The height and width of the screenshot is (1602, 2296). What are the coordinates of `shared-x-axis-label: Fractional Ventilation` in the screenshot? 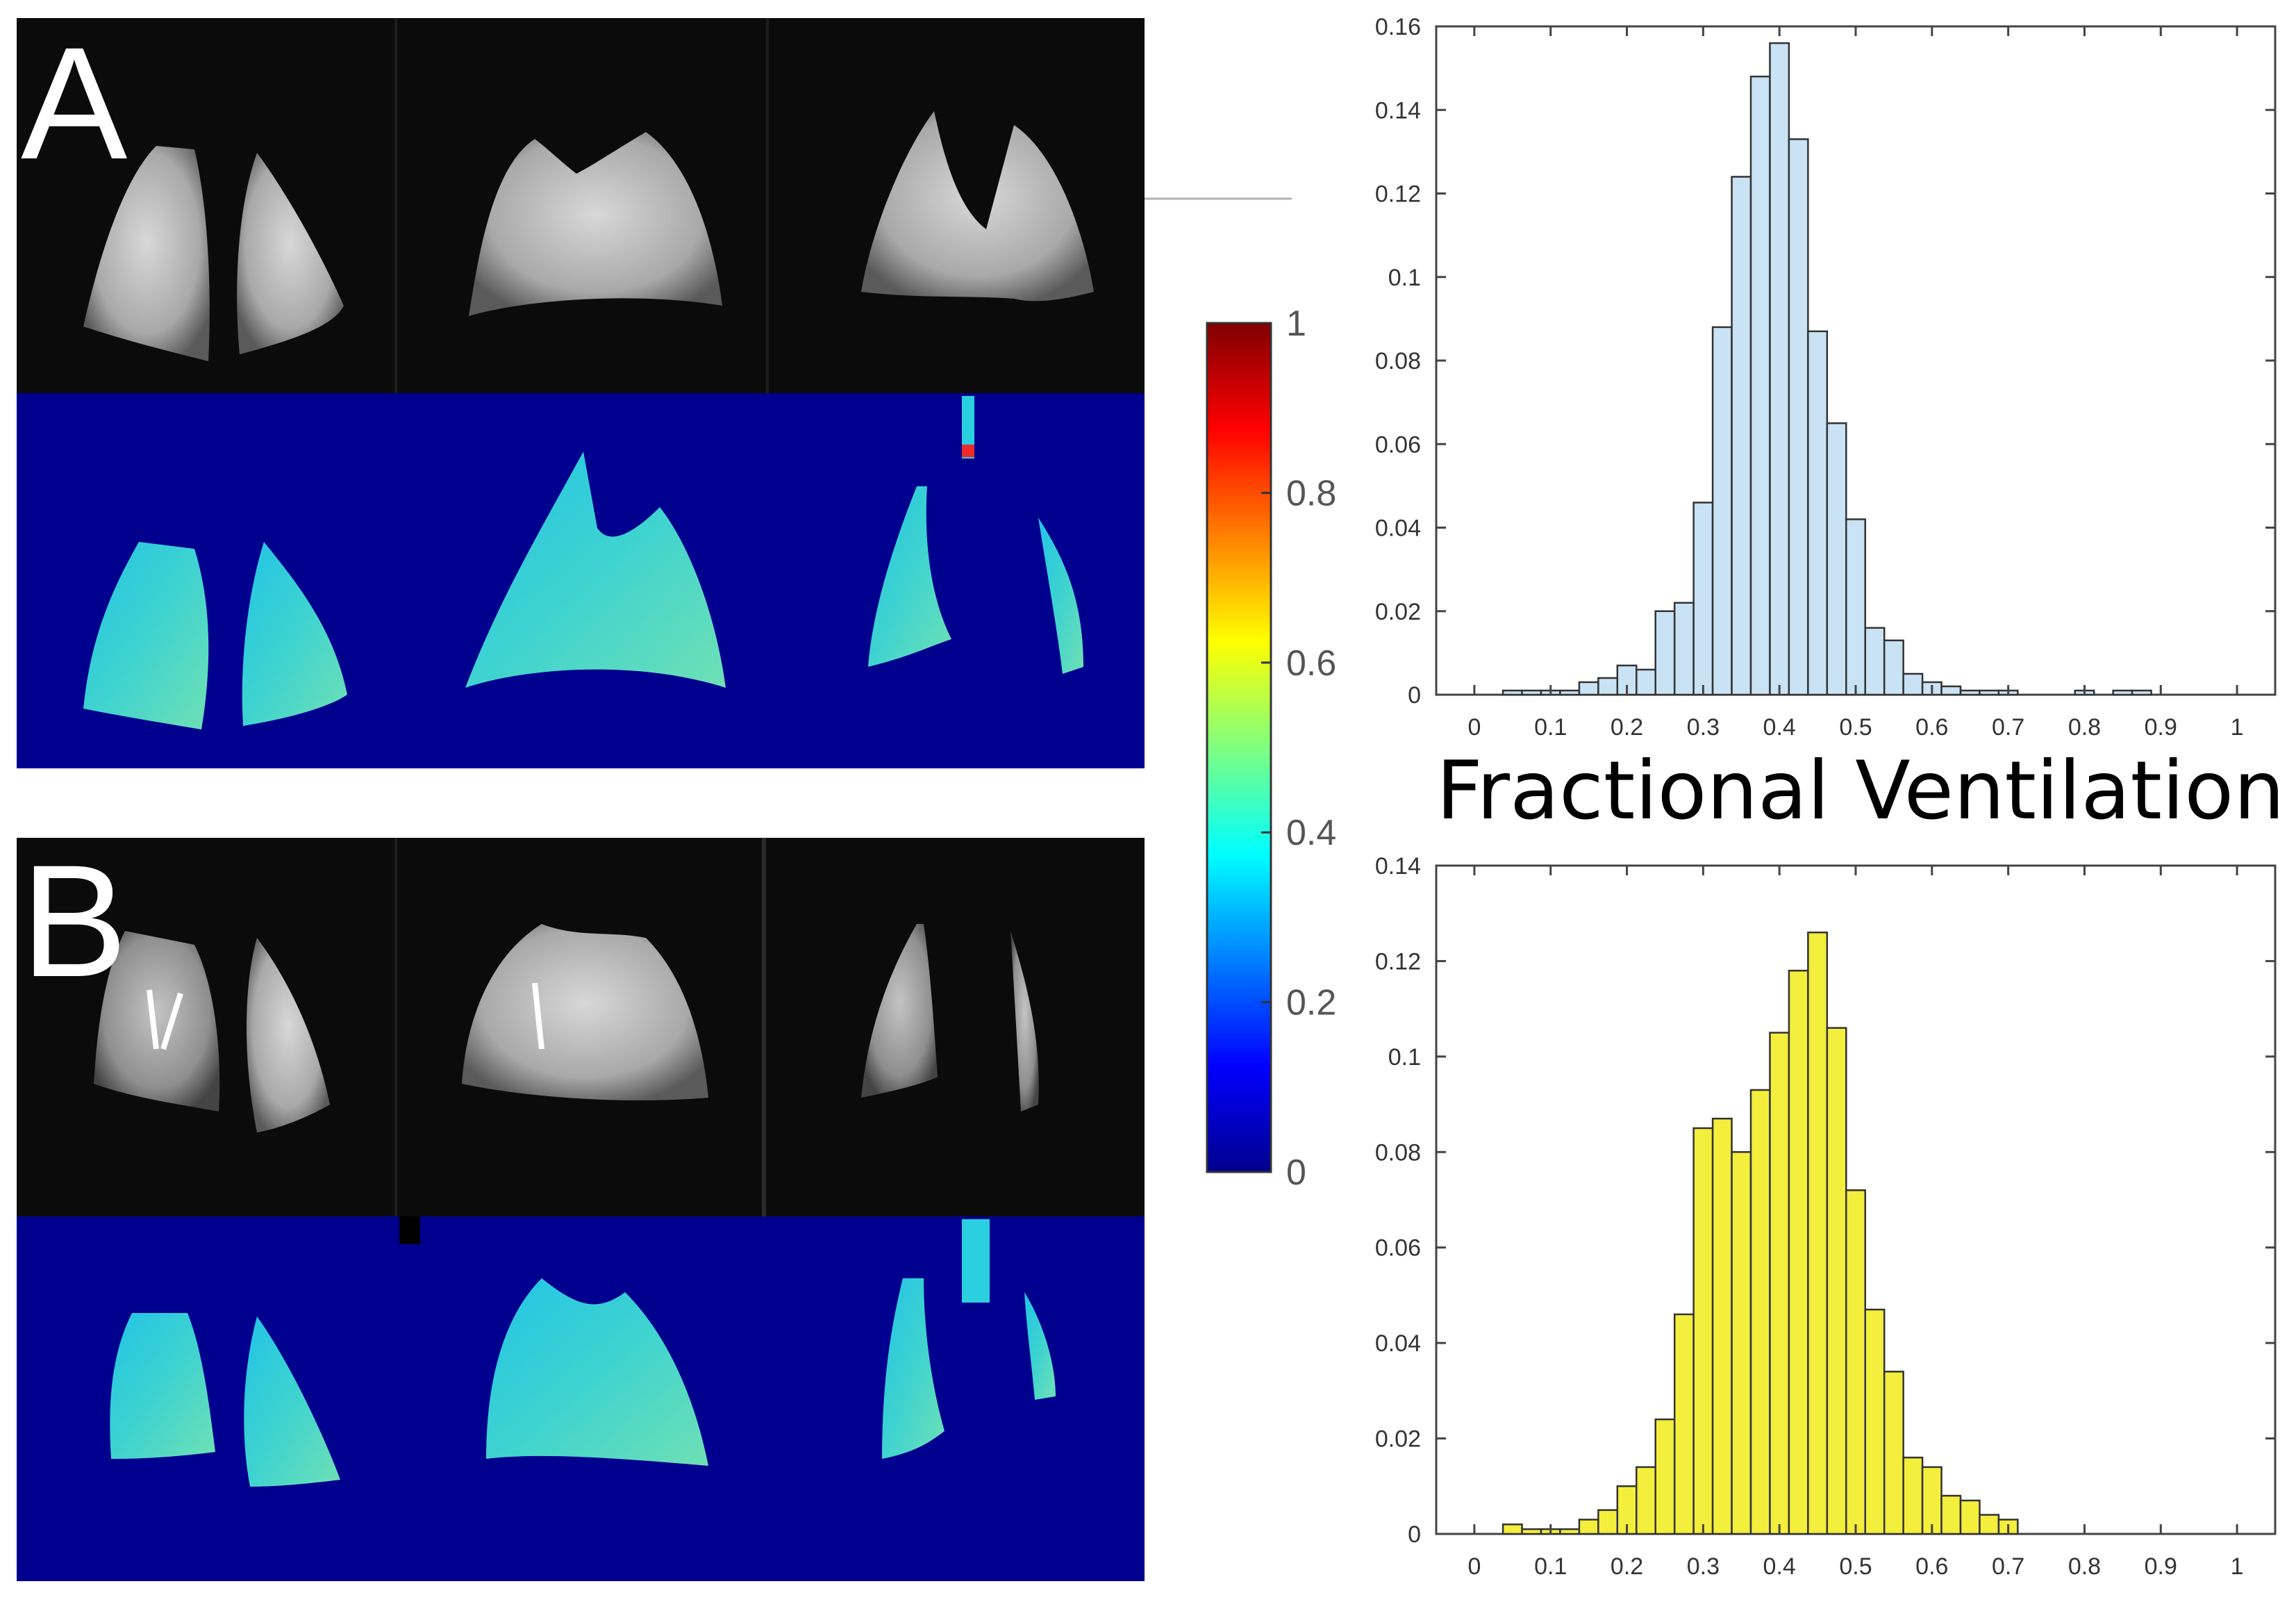 It's located at (1860, 791).